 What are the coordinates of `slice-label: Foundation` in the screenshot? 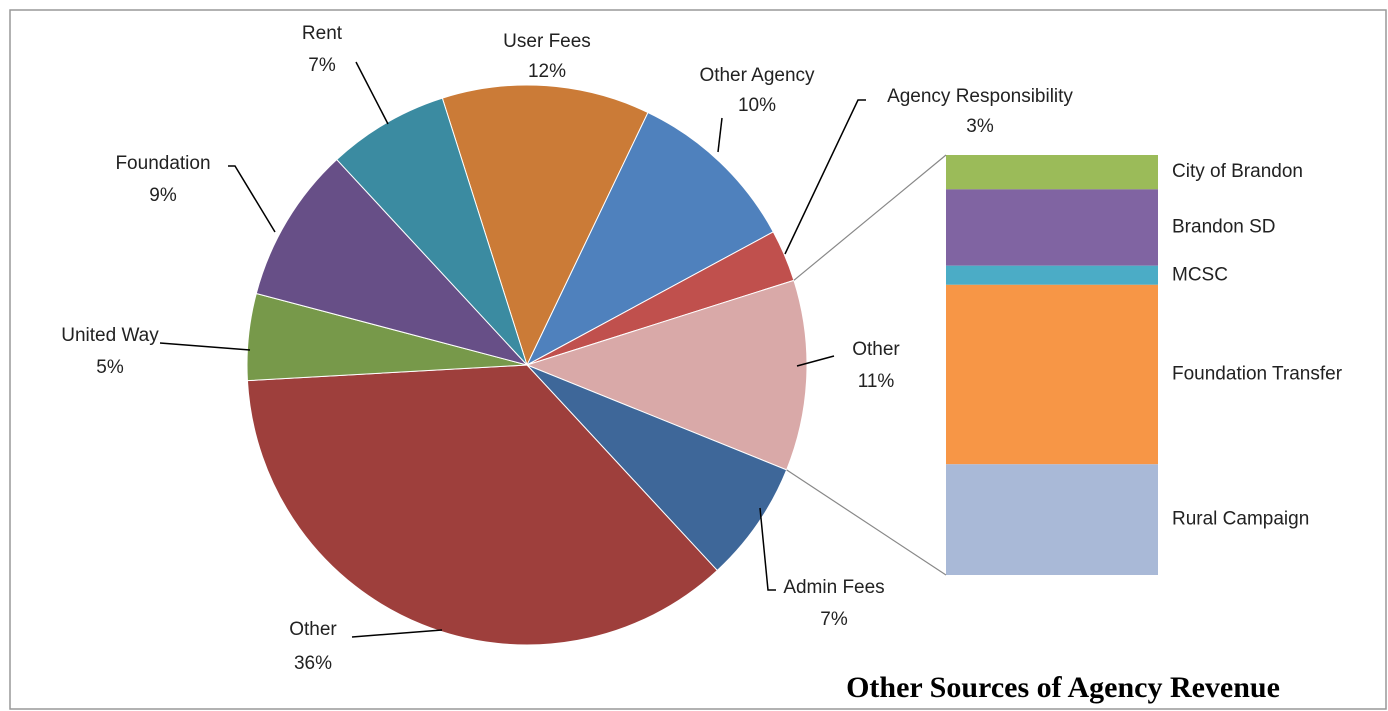 It's located at (162, 163).